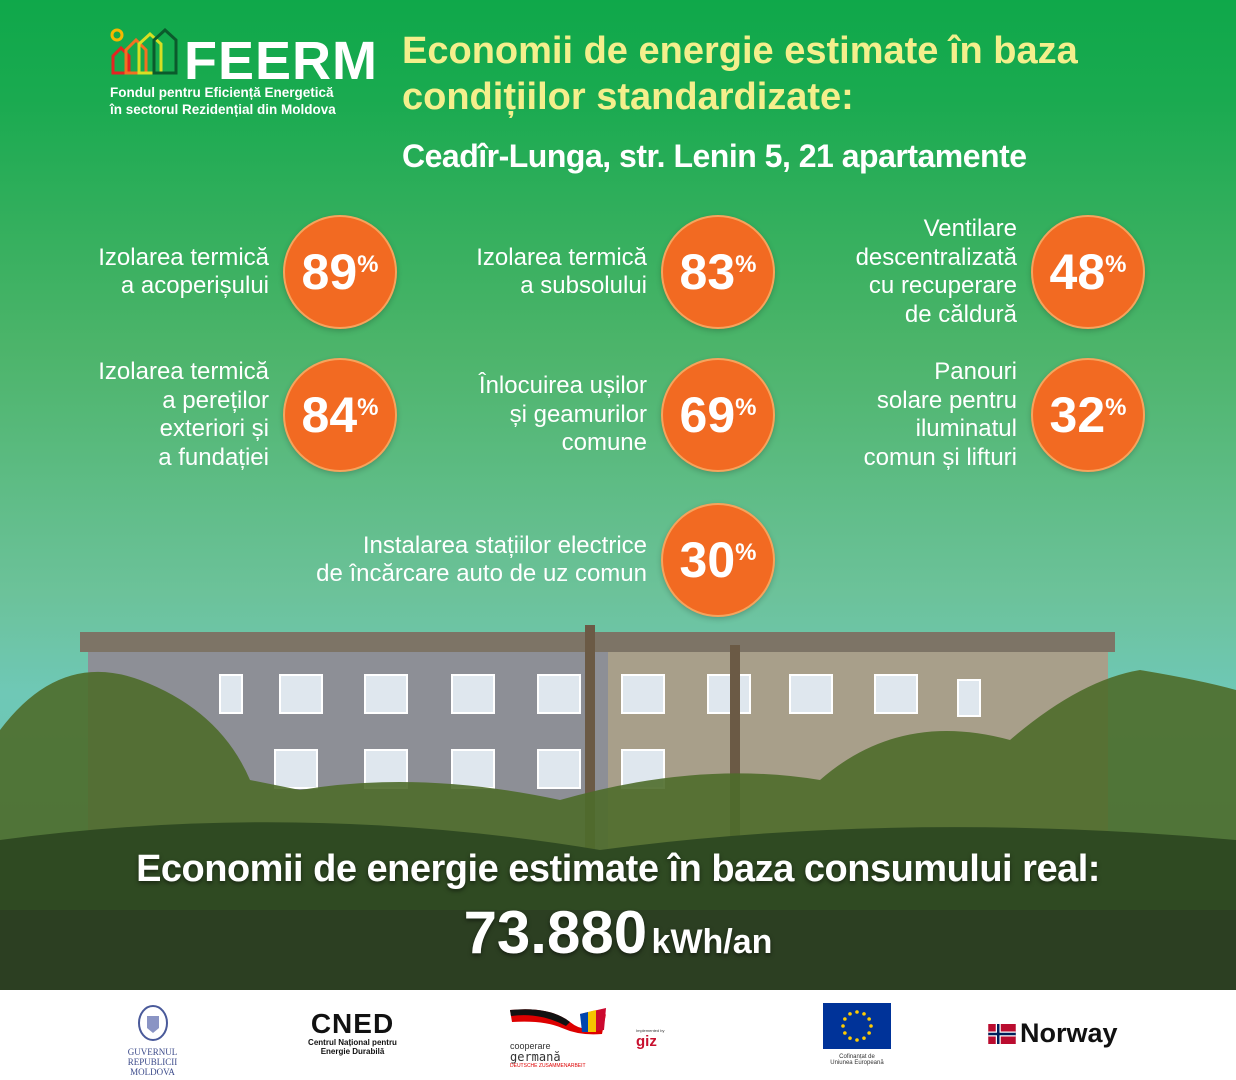  I want to click on measure-label-line: iluminatul, so click(966, 428).